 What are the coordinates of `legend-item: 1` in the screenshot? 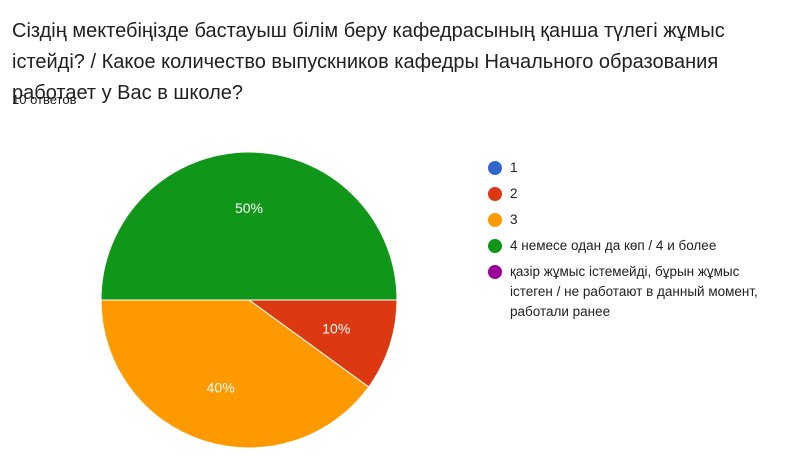 It's located at (633, 168).